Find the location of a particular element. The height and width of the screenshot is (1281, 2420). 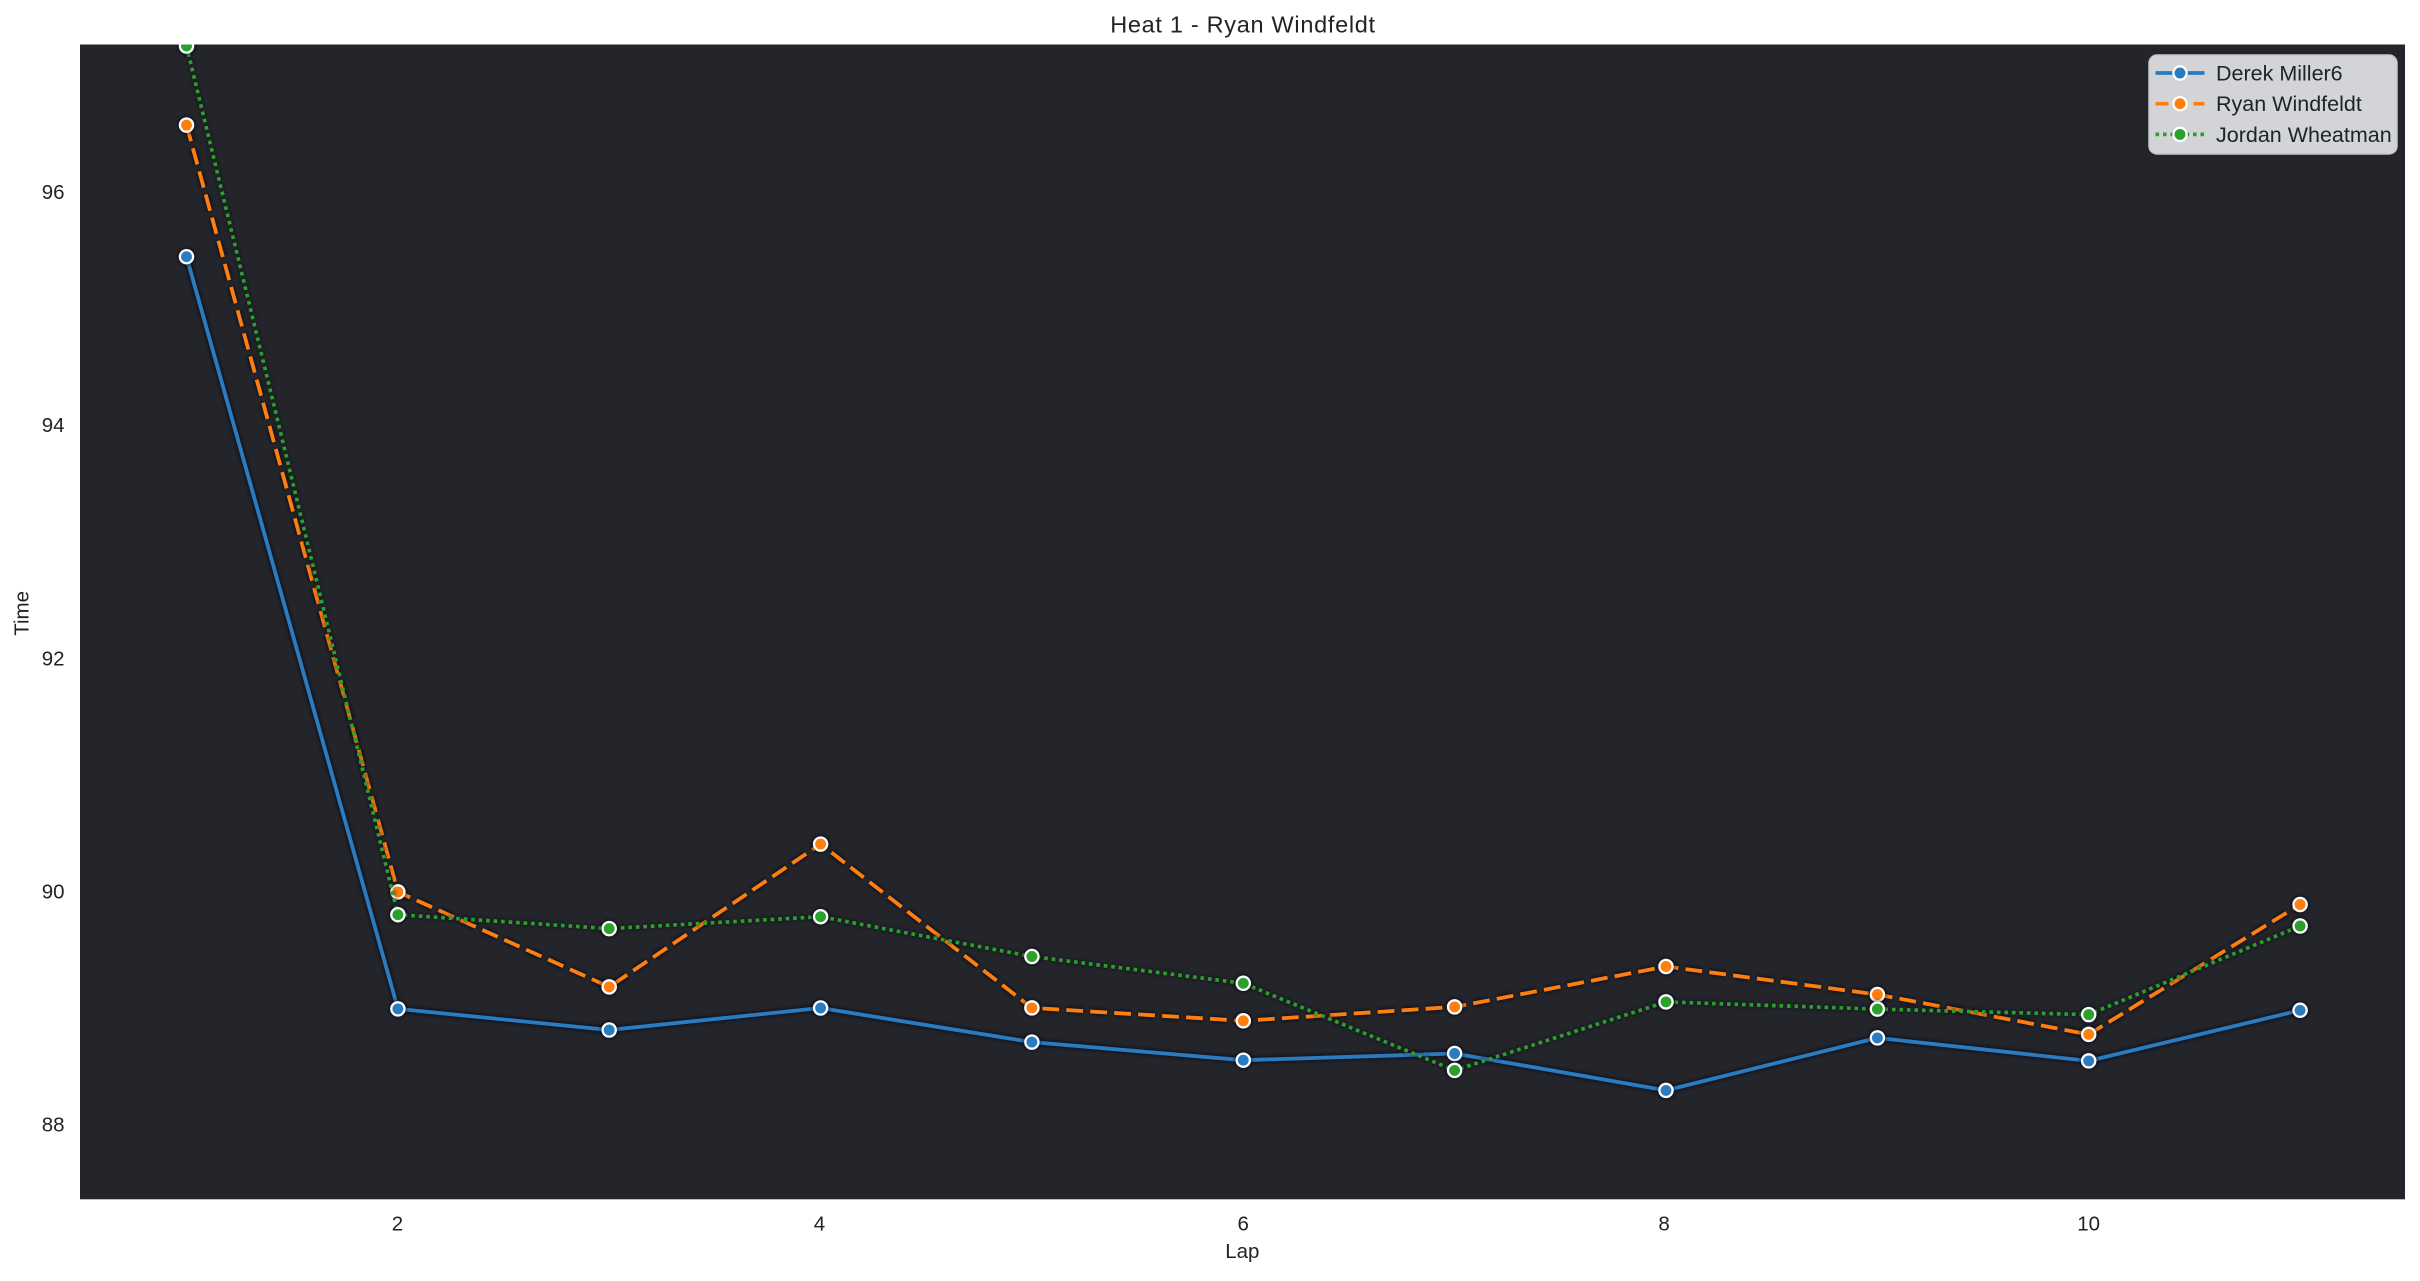

svg-text: 88 is located at coordinates (53, 1125).